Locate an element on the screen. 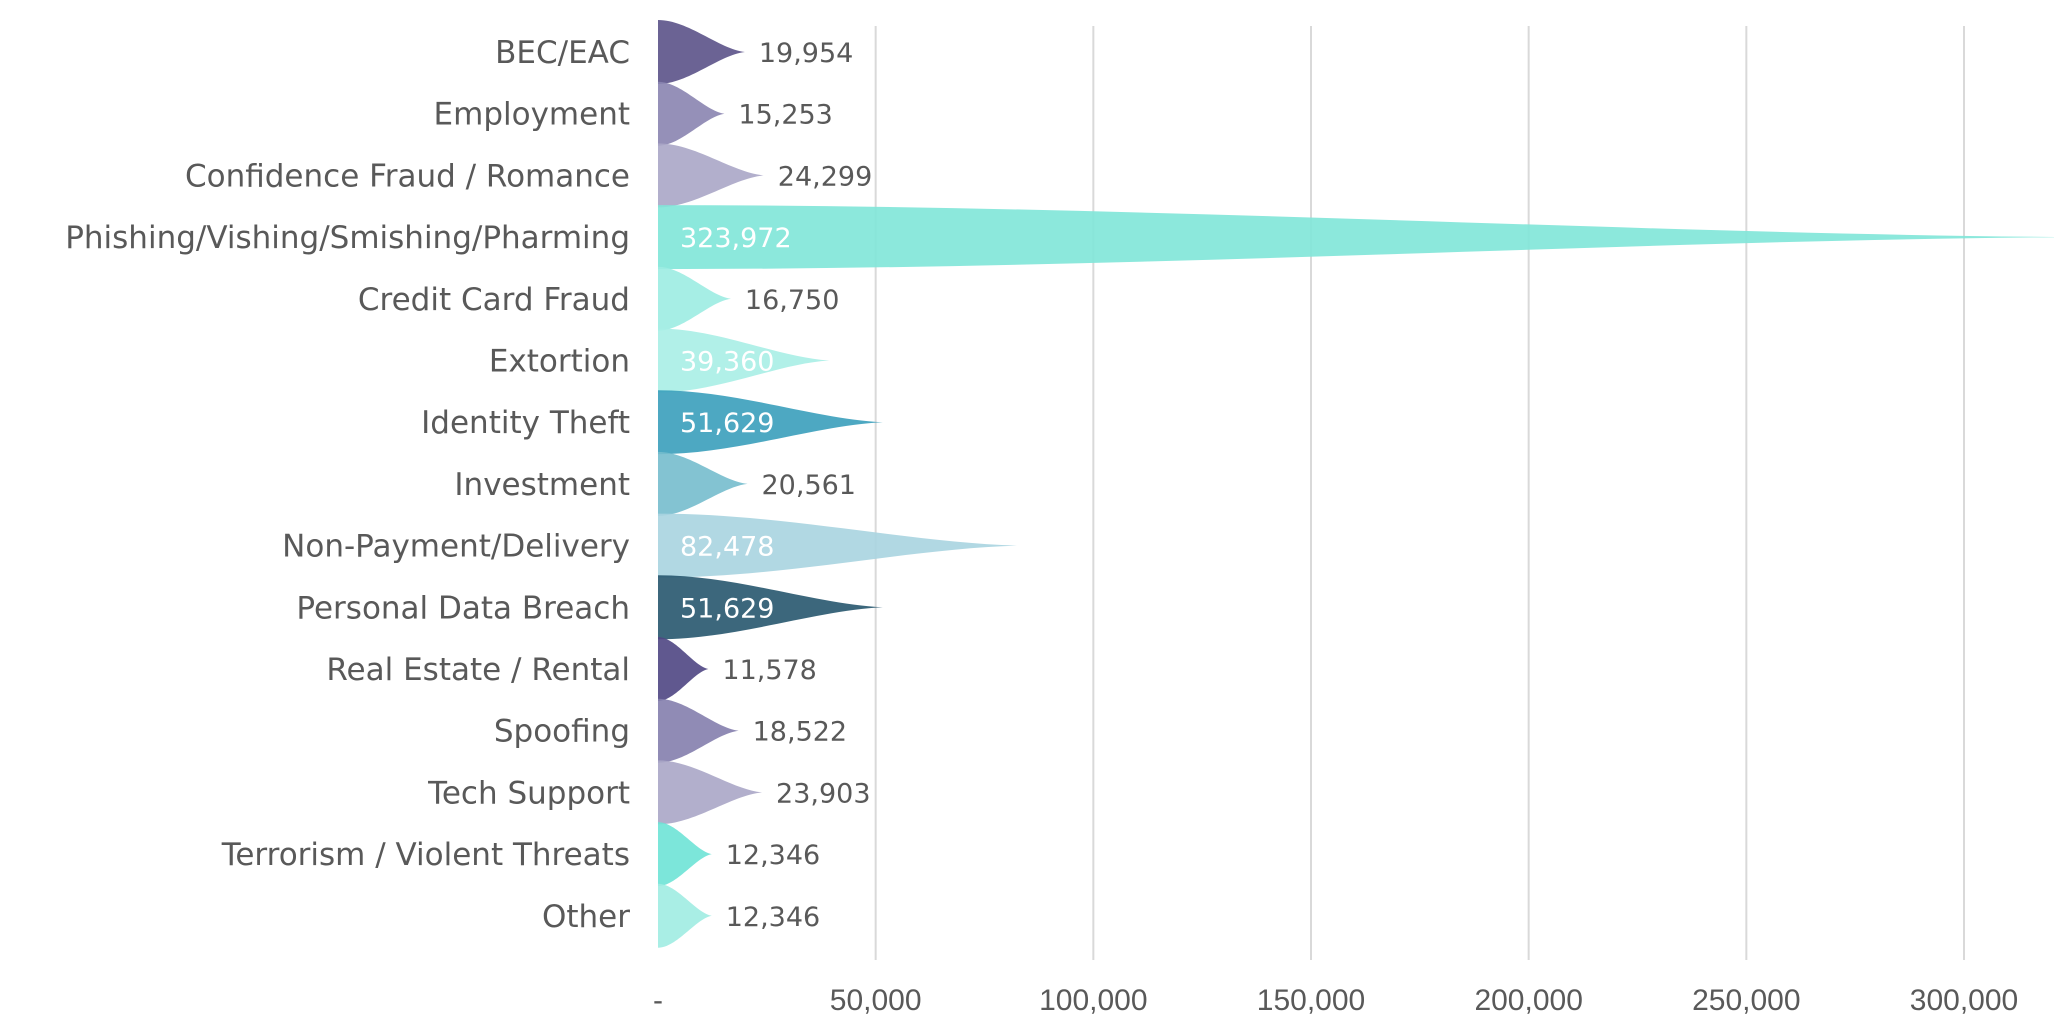  x-tick-label: 150,000 is located at coordinates (1311, 1000).